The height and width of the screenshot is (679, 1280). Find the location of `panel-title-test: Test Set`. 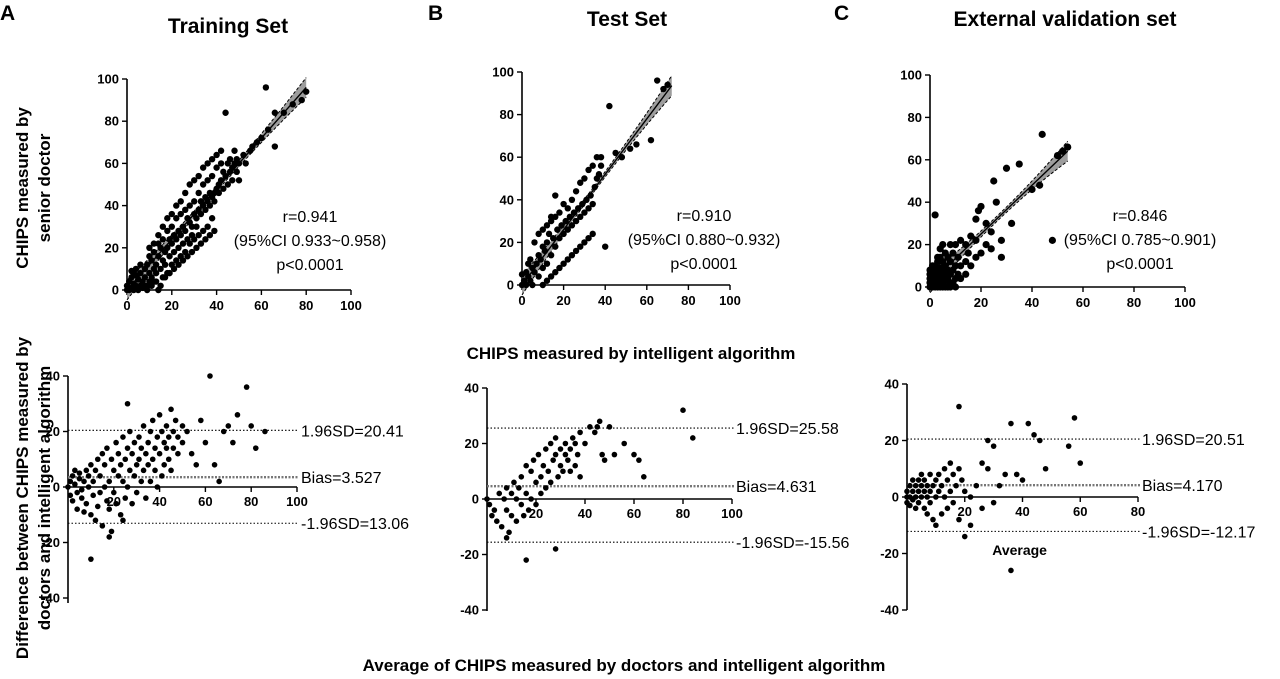

panel-title-test: Test Set is located at coordinates (627, 19).